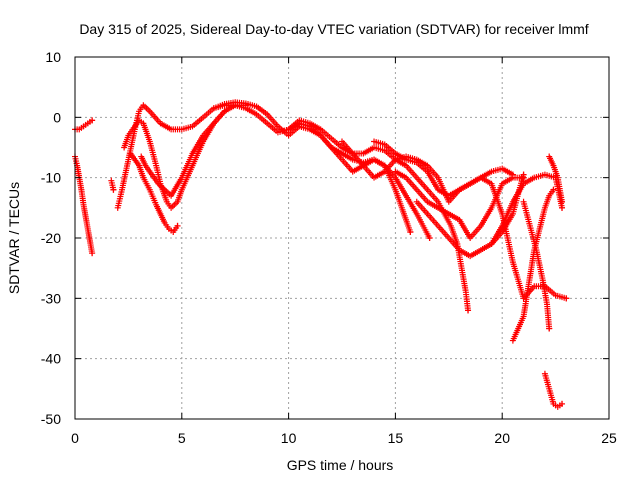 Image resolution: width=640 pixels, height=480 pixels. I want to click on series-arc-f, so click(154, 192).